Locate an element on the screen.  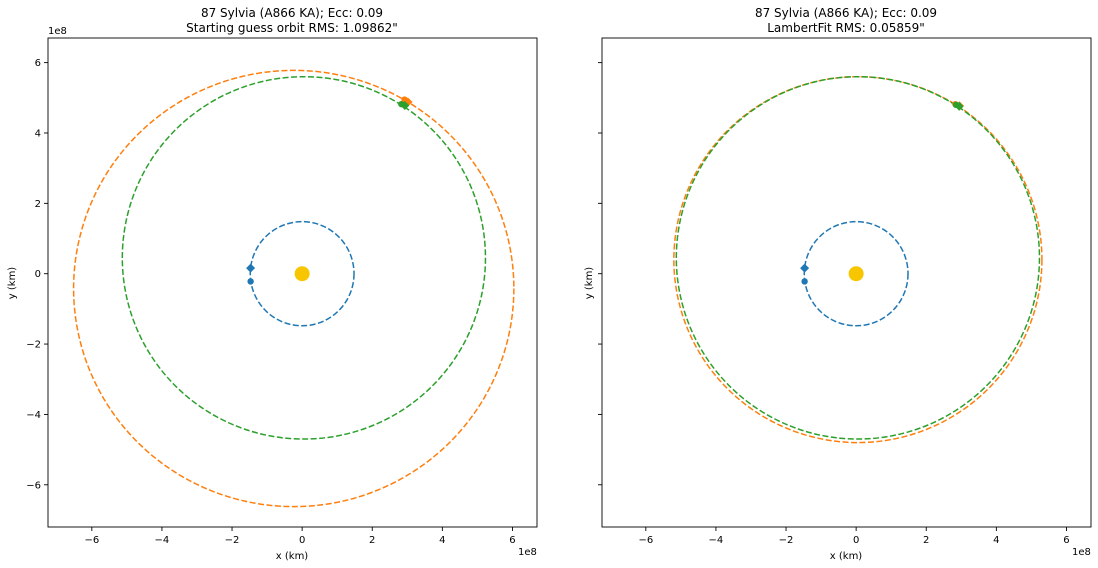
left-subtitle: Starting guess orbit RMS: 1.09862" is located at coordinates (292, 28).